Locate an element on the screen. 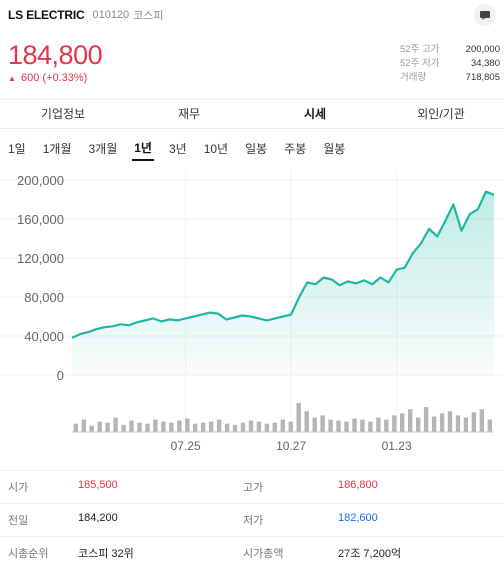 The width and height of the screenshot is (504, 571). stock-name: LS ELECTRIC is located at coordinates (46, 15).